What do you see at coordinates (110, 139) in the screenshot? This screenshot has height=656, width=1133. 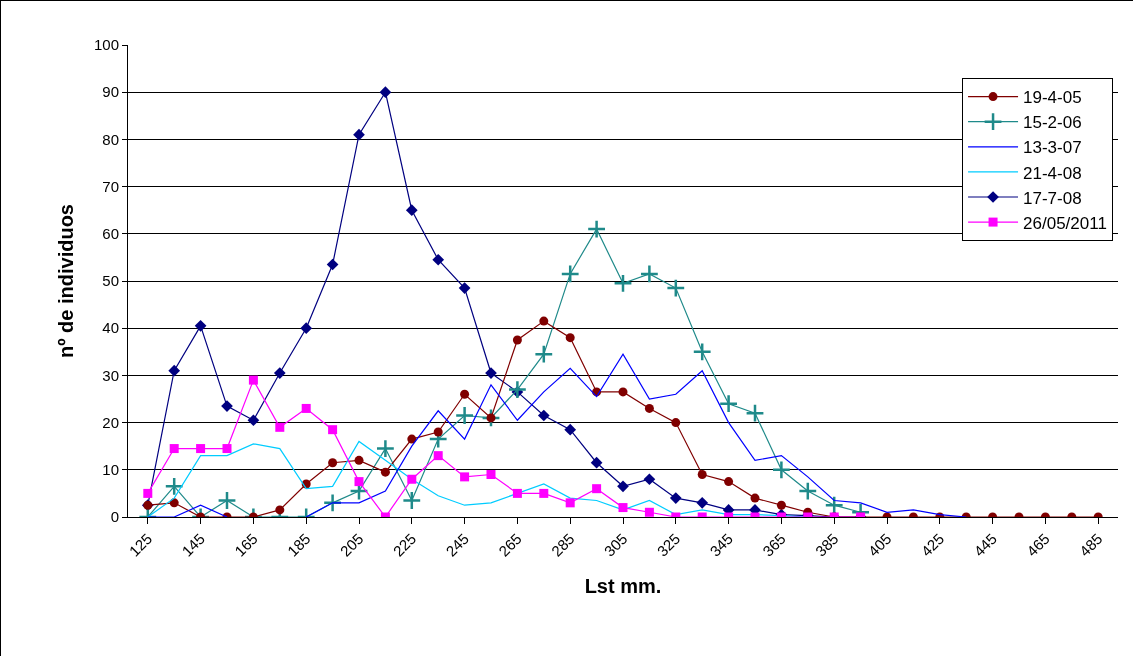 I see `y-tick-label: 80` at bounding box center [110, 139].